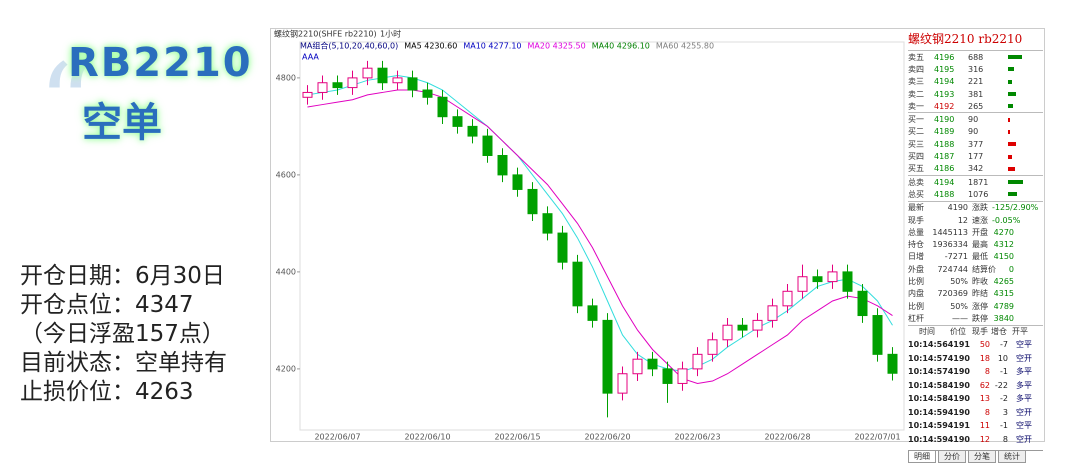  What do you see at coordinates (978, 194) in the screenshot?
I see `book-volume: 1076` at bounding box center [978, 194].